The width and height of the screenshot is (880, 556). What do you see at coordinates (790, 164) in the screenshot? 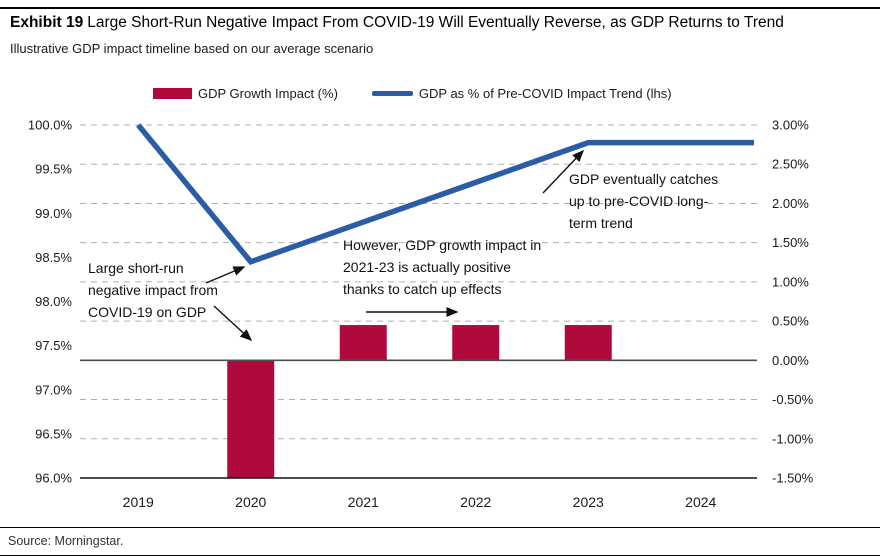
I see `right-tick-label: 2.50%` at bounding box center [790, 164].